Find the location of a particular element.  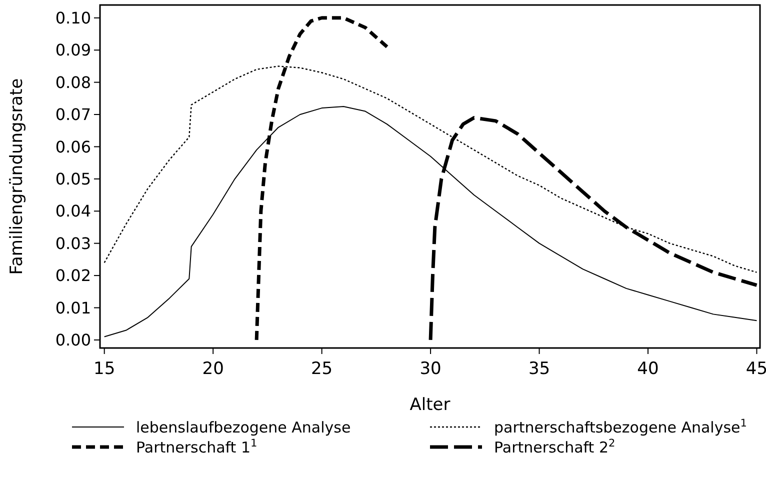

y-tick-label: 0.09 is located at coordinates (73, 50).